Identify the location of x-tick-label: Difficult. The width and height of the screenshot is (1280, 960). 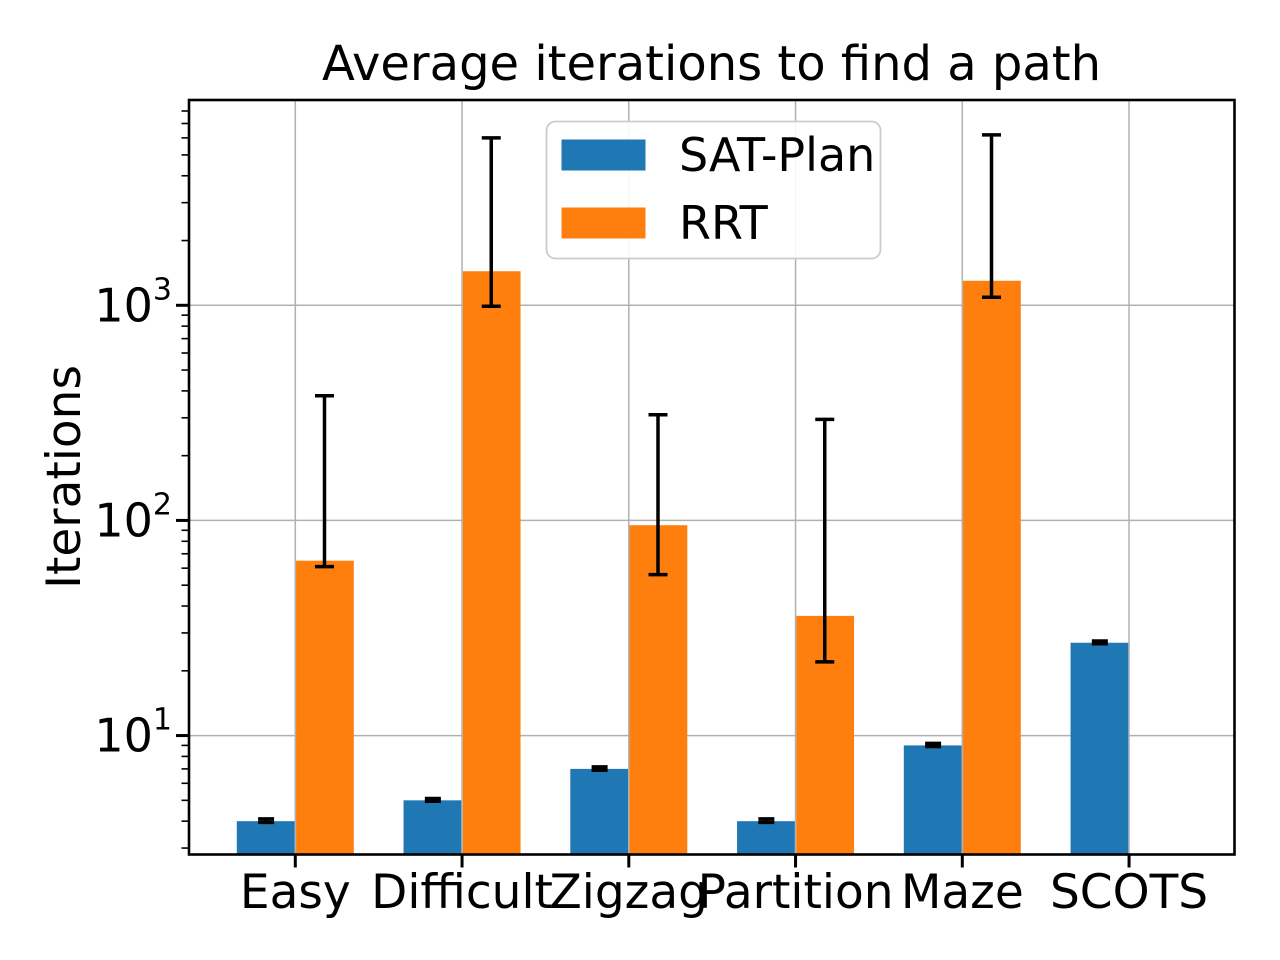
(462, 892).